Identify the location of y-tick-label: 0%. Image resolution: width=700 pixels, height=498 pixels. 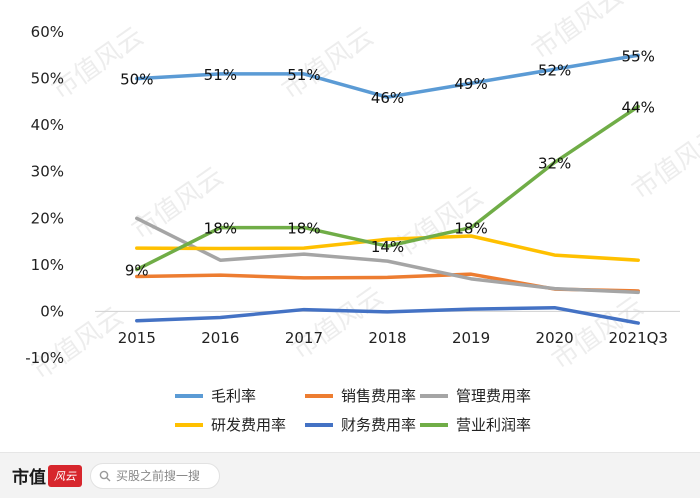
(52, 311).